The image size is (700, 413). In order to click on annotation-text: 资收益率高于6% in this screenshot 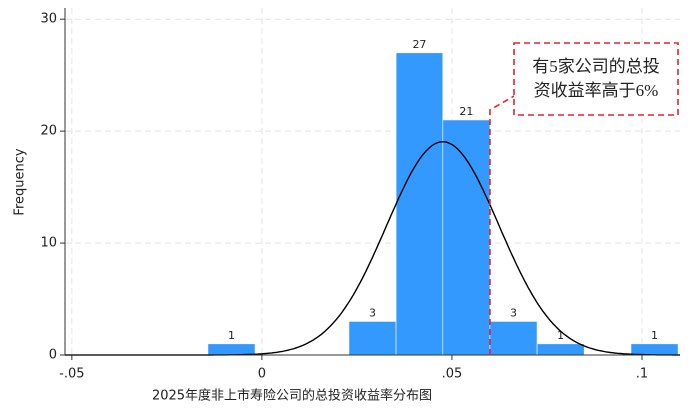, I will do `click(596, 90)`.